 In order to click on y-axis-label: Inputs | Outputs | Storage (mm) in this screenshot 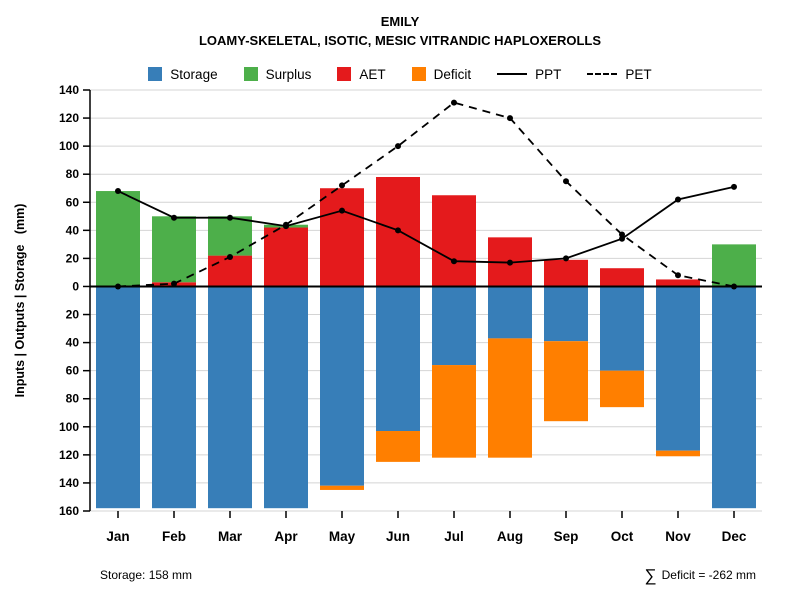, I will do `click(20, 300)`.